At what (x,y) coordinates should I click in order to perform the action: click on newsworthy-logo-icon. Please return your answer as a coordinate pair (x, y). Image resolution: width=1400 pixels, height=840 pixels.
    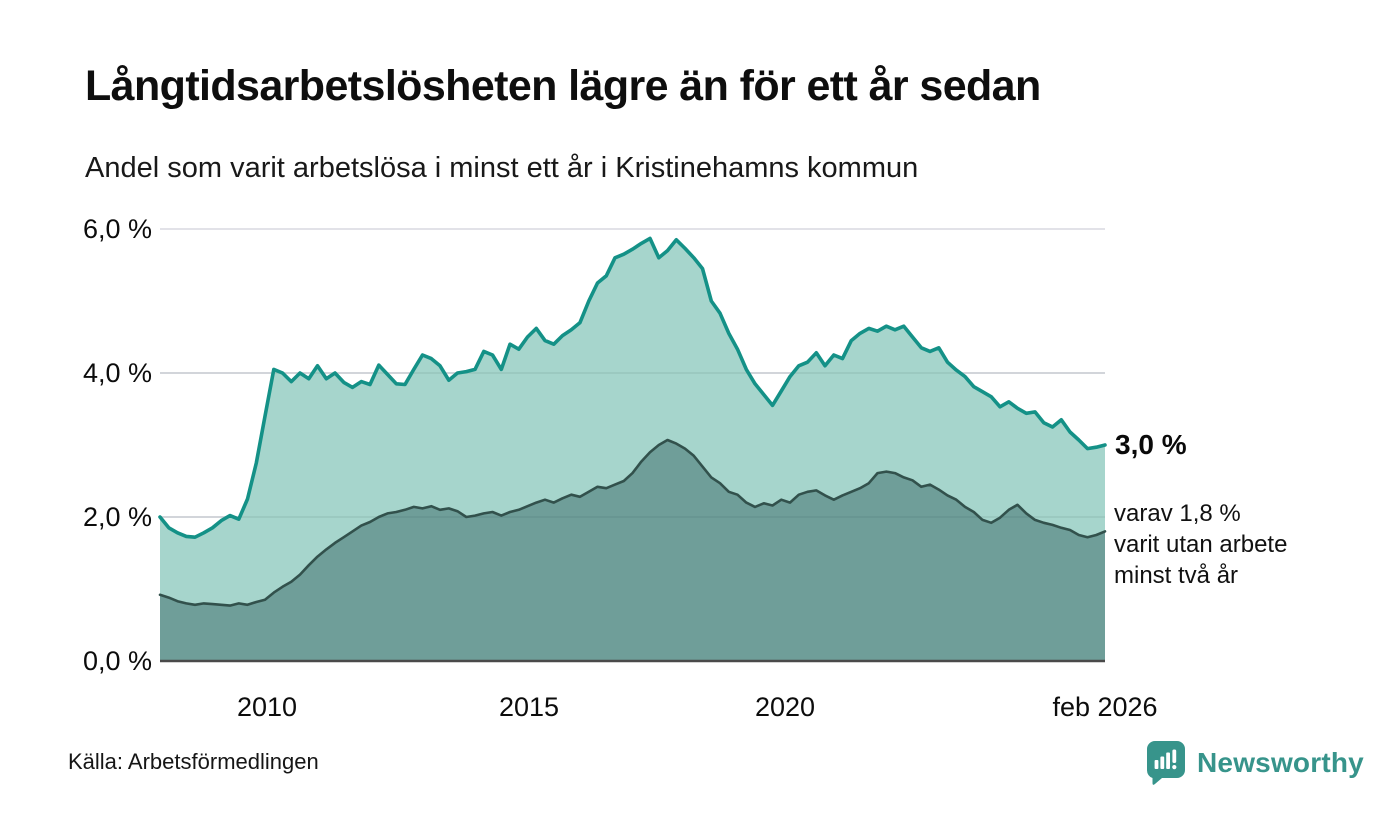
    Looking at the image, I should click on (1166, 763).